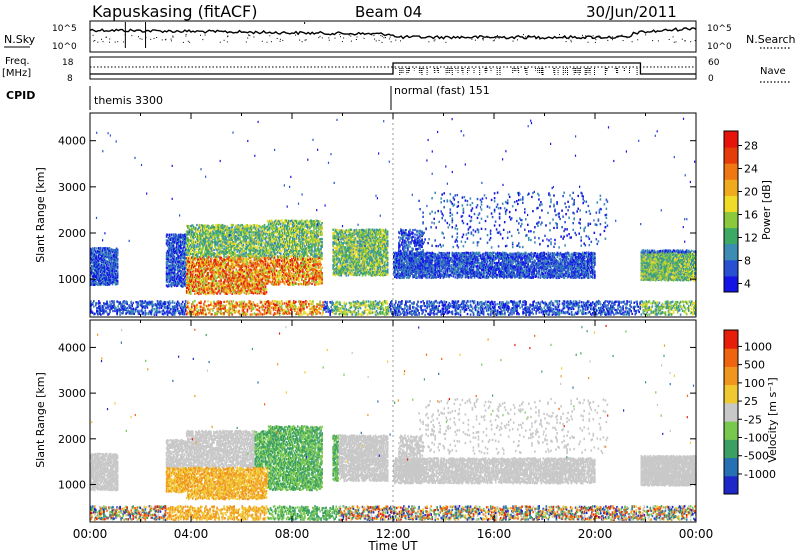 Image resolution: width=800 pixels, height=558 pixels. What do you see at coordinates (64, 29) in the screenshot?
I see `noise-tick-top: 10^5` at bounding box center [64, 29].